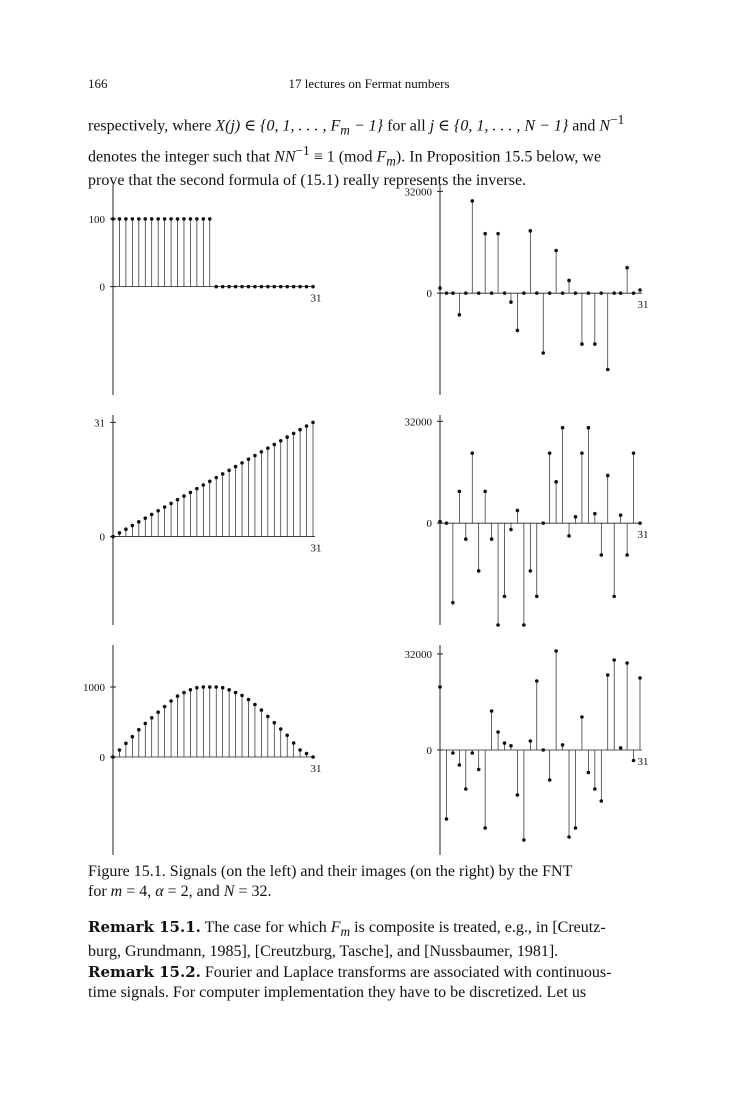 This screenshot has width=738, height=1120. What do you see at coordinates (419, 422) in the screenshot?
I see `y-tick-label: 32000` at bounding box center [419, 422].